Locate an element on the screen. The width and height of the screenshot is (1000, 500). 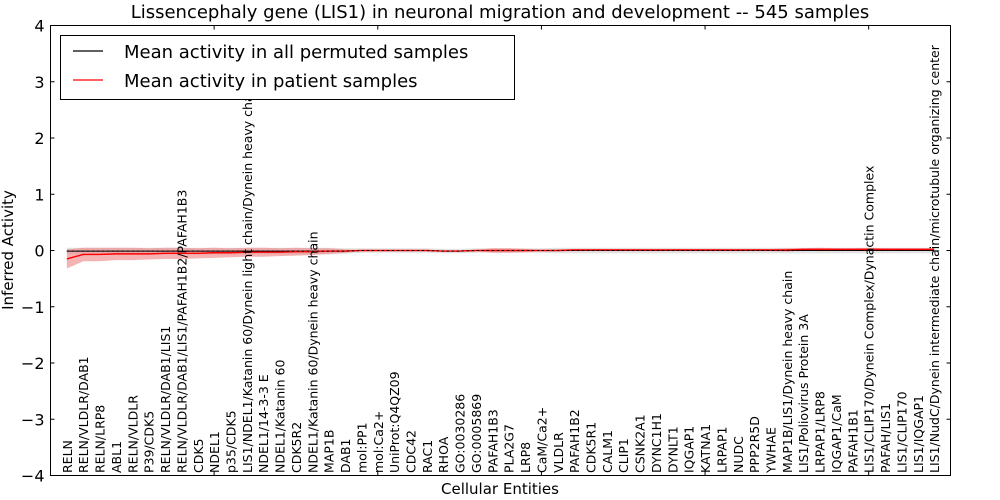
y-tick-label: 4 is located at coordinates (39, 26).